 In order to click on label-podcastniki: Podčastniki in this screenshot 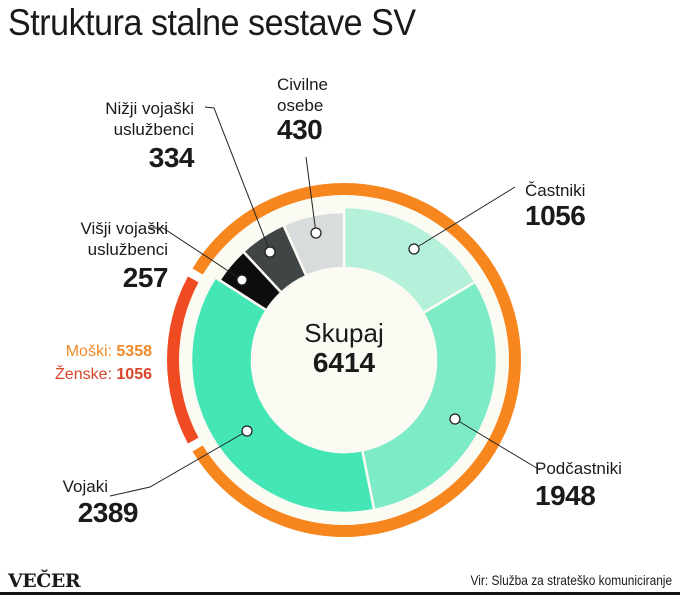, I will do `click(578, 468)`.